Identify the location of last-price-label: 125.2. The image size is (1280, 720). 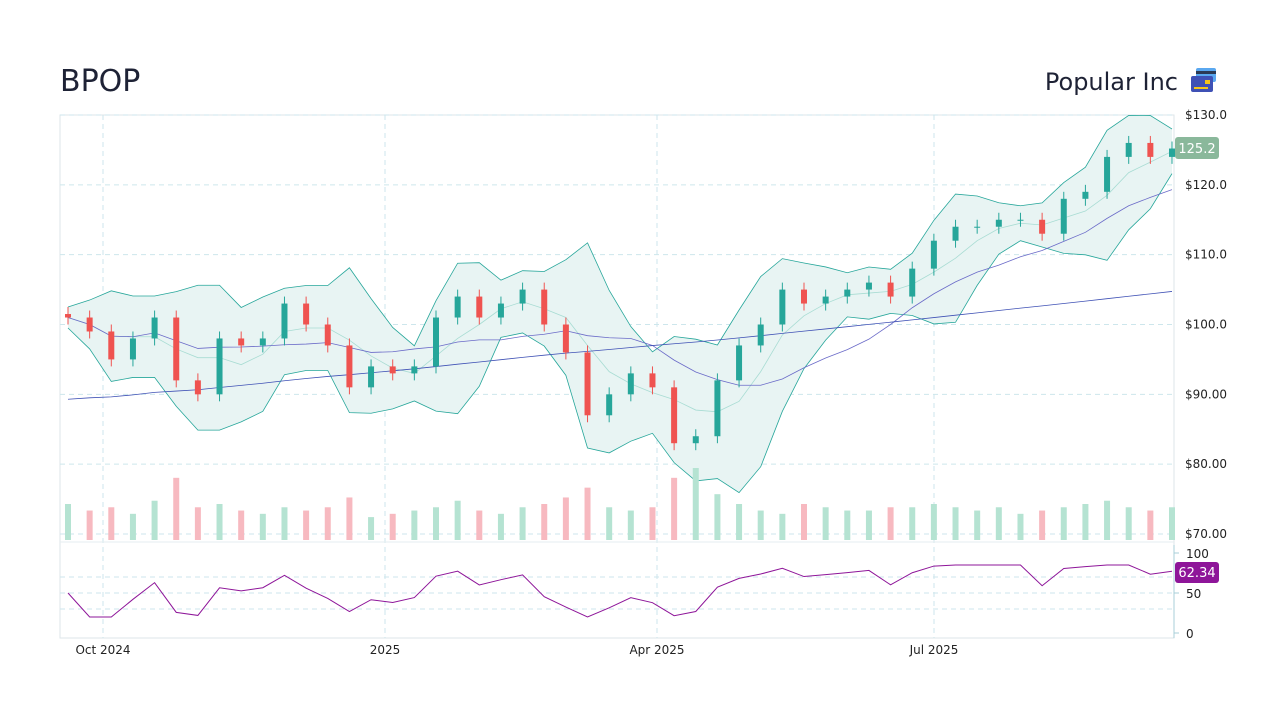
(1196, 149).